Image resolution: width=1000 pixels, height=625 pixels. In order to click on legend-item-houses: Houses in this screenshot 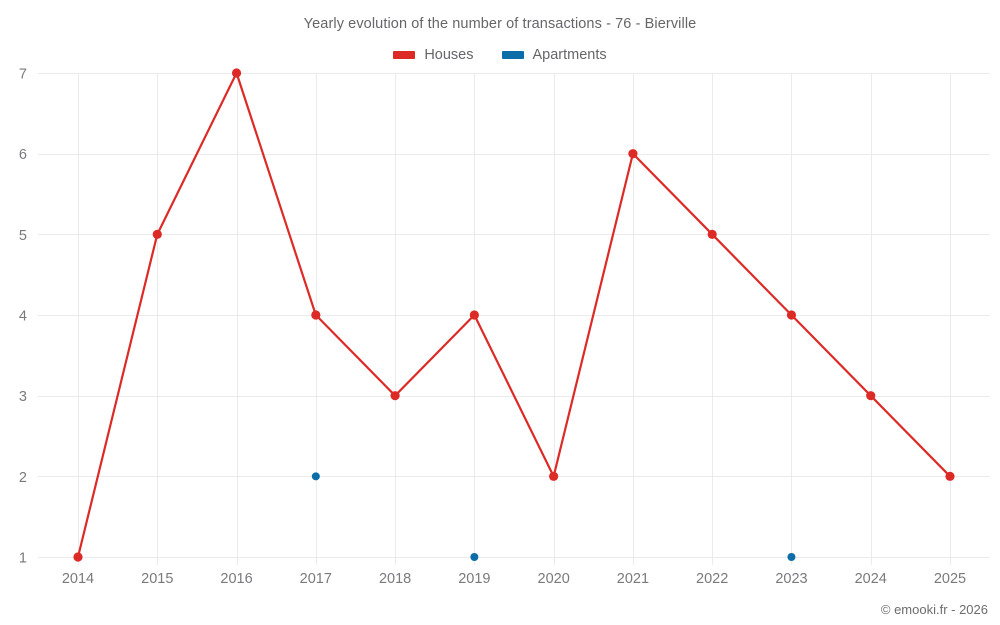, I will do `click(433, 55)`.